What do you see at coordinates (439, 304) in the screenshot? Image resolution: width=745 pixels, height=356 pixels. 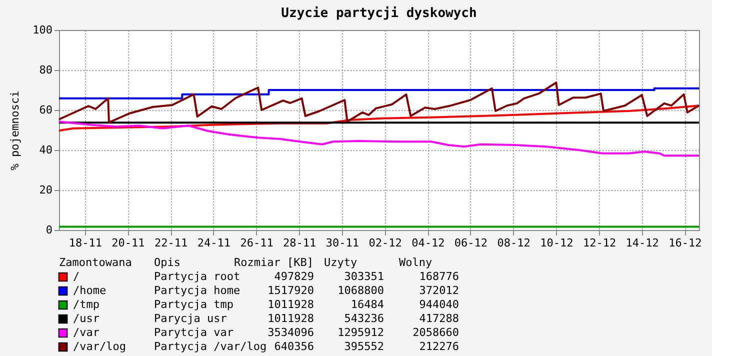 I see `text: 944040` at bounding box center [439, 304].